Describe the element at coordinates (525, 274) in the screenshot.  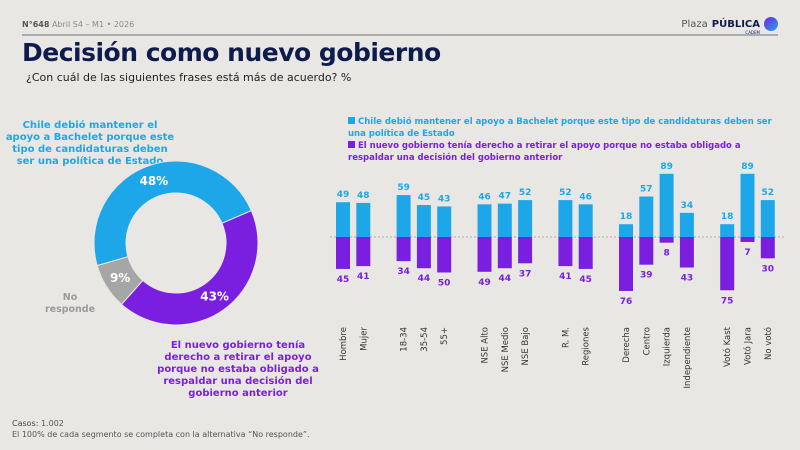
I see `bar-value-retirar: 37` at that location.